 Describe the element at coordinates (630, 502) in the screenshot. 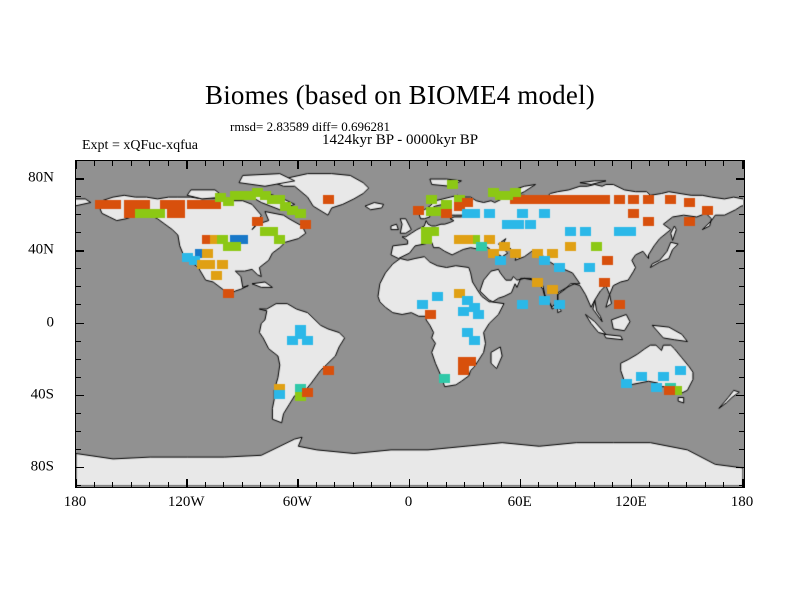

I see `x-axis-label: 120E` at that location.